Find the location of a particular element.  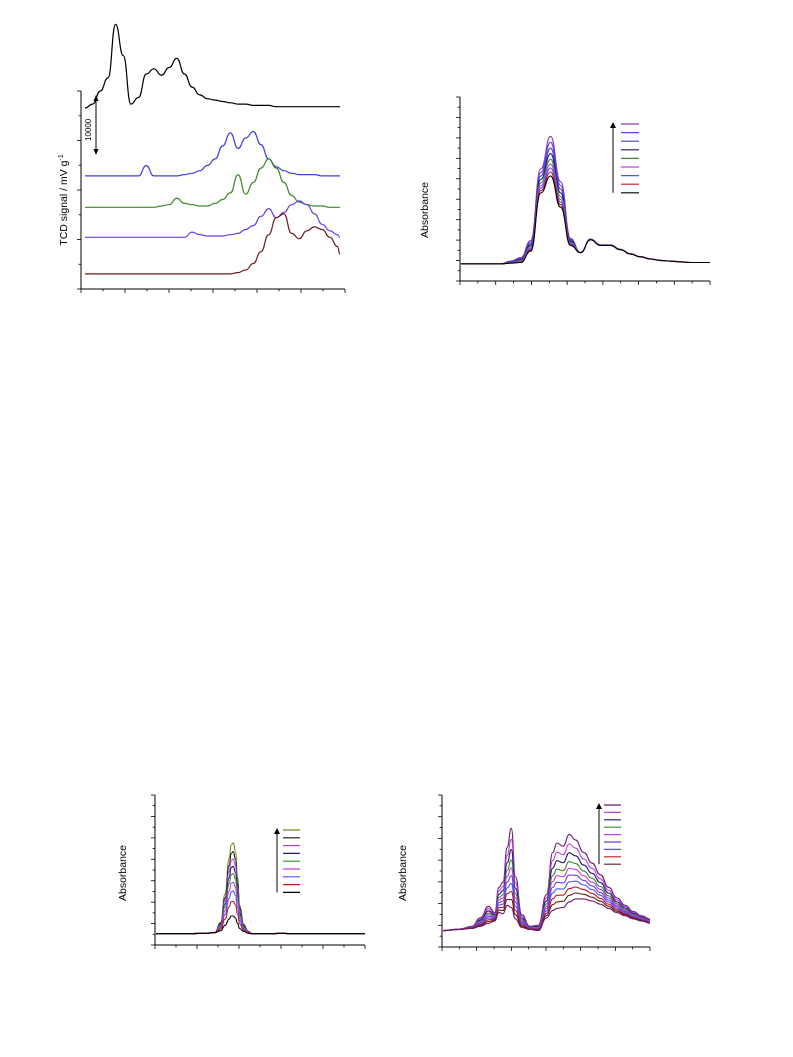

chart-absorbance-top-panel: Absorbance is located at coordinates (565, 190).